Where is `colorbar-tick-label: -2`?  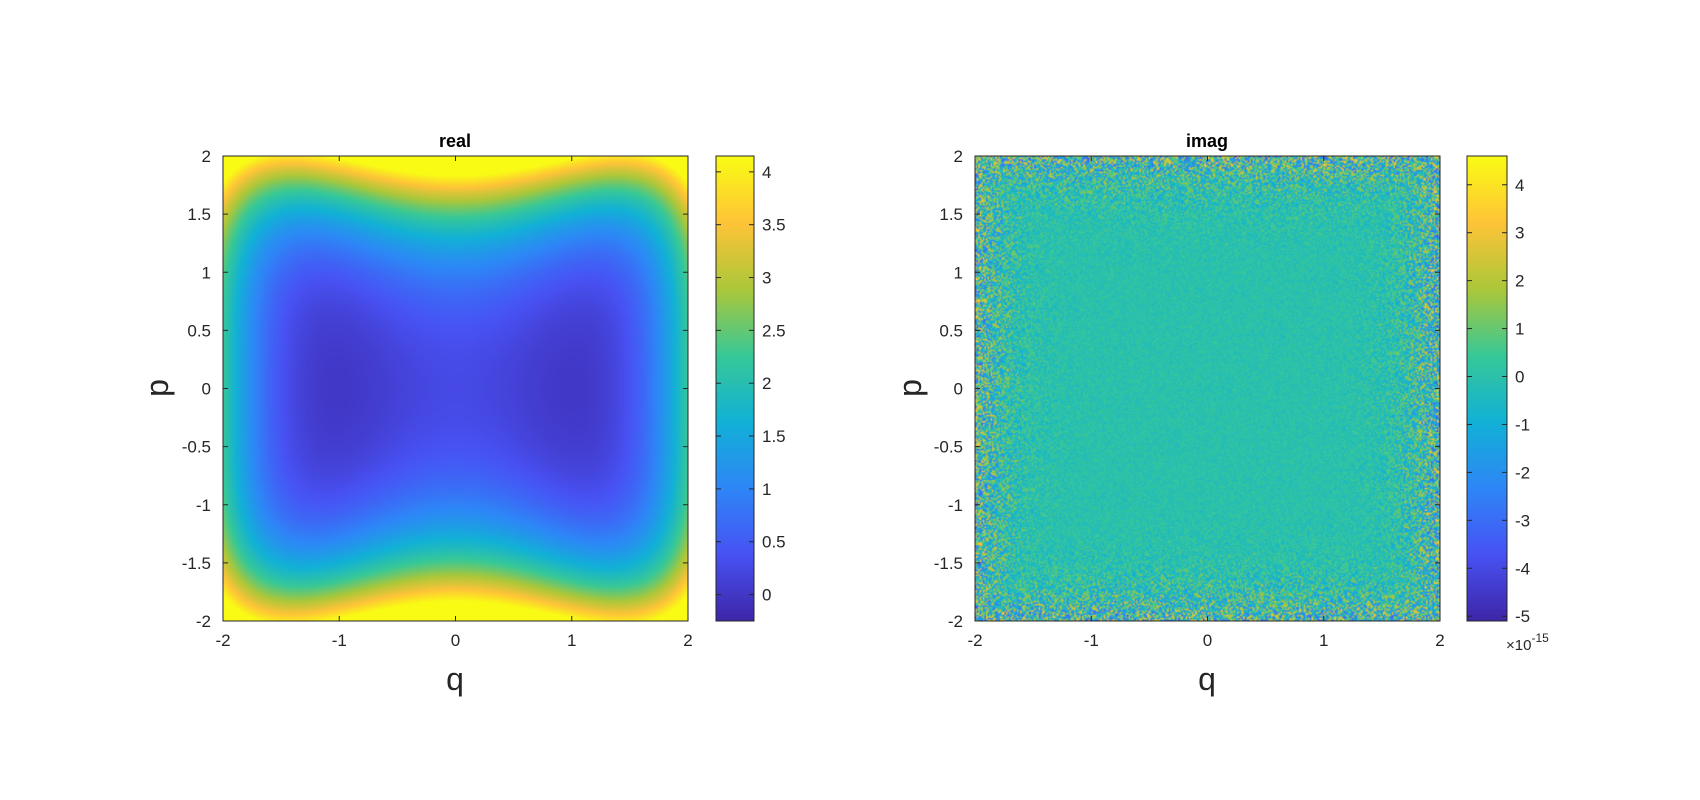 colorbar-tick-label: -2 is located at coordinates (1522, 472).